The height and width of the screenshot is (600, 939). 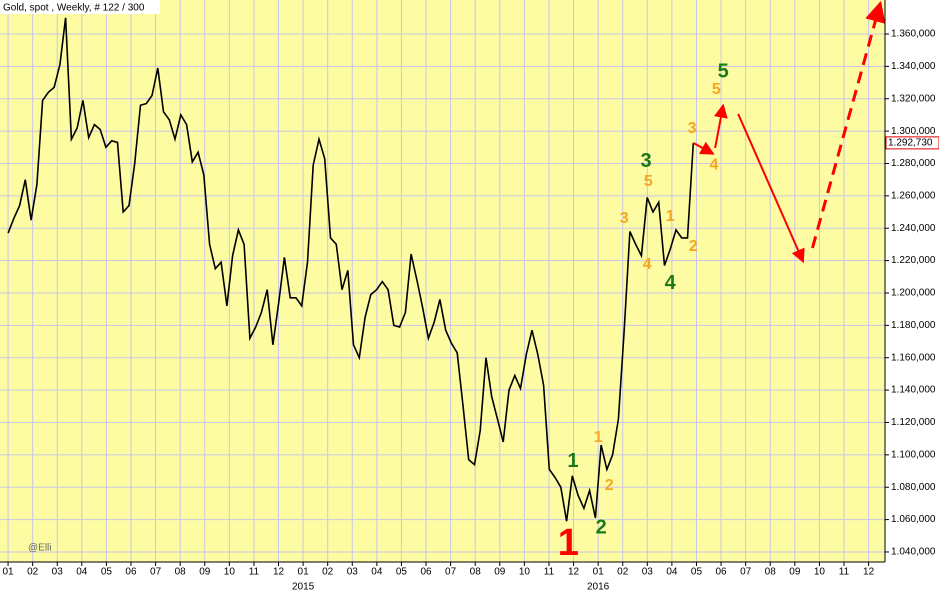 I want to click on title-bg, so click(x=80, y=7).